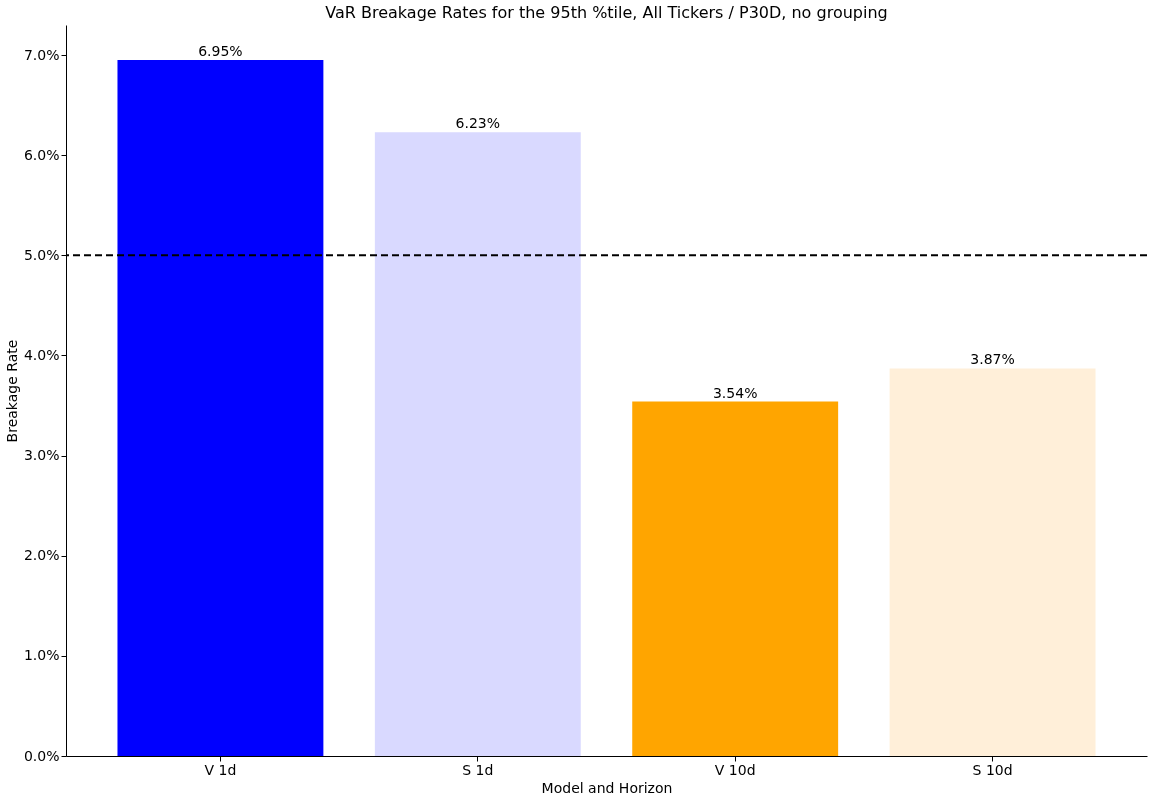 The width and height of the screenshot is (1164, 810). Describe the element at coordinates (41, 254) in the screenshot. I see `y-tick-label: 5.0%` at that location.